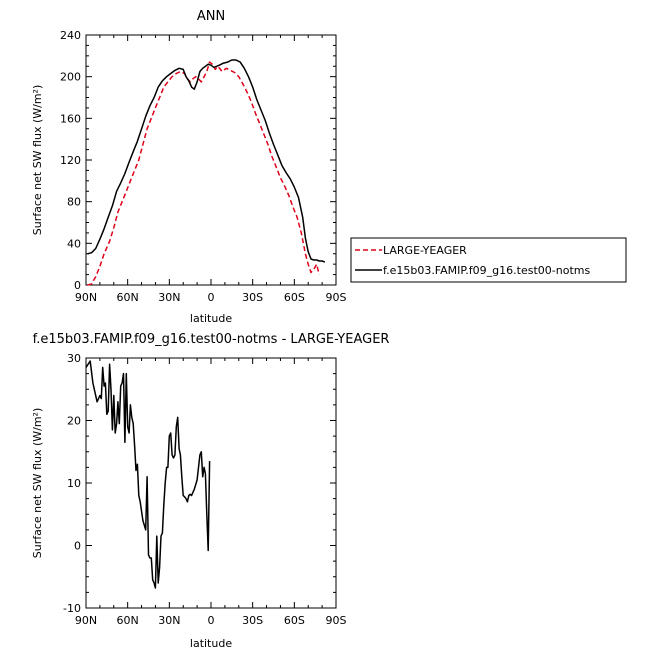 The height and width of the screenshot is (656, 656). I want to click on y-tick-label: 20, so click(74, 421).